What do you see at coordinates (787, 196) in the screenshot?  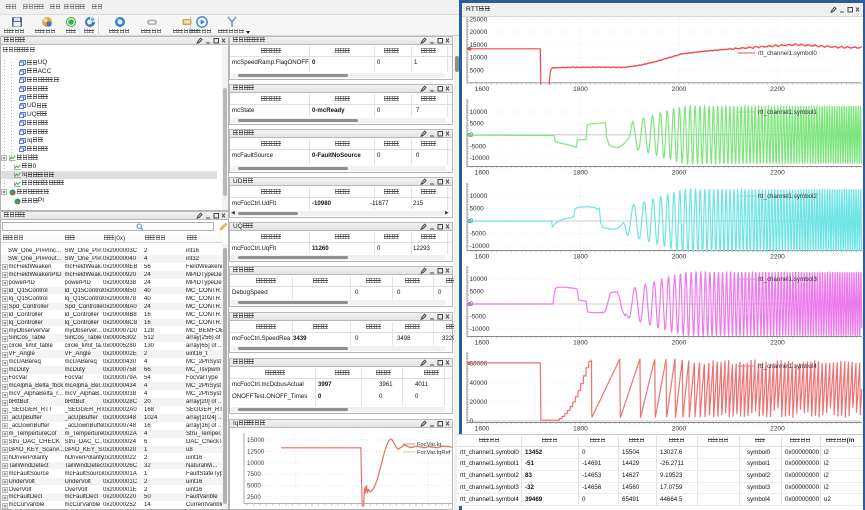 I see `svg-text: rtt_channel1.symbol2` at bounding box center [787, 196].